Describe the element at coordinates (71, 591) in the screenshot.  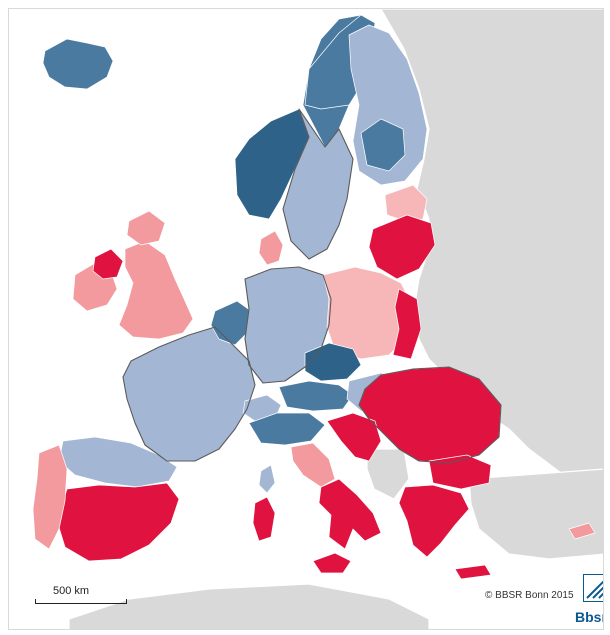
I see `scale-bar-label: 500 km` at that location.